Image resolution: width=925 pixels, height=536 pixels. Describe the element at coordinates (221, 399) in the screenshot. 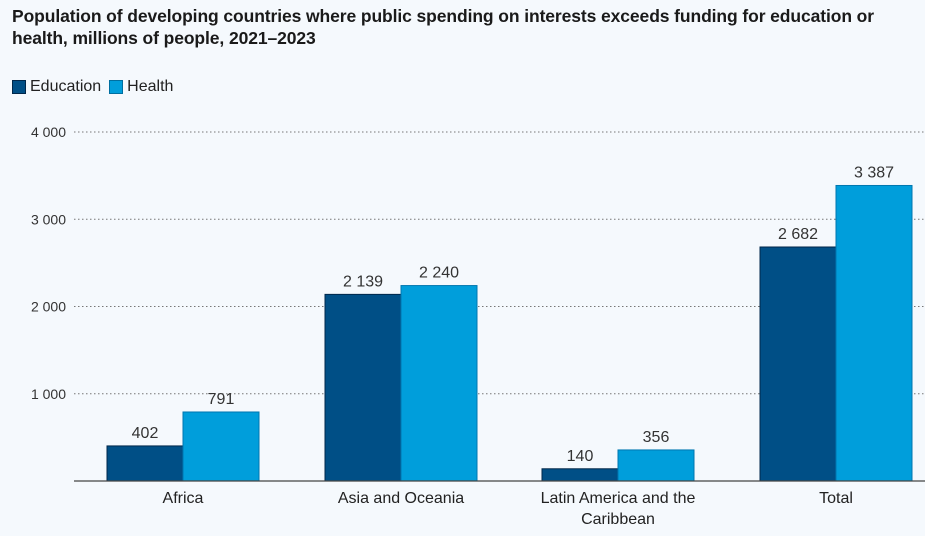

I see `data-label-health: 791` at that location.